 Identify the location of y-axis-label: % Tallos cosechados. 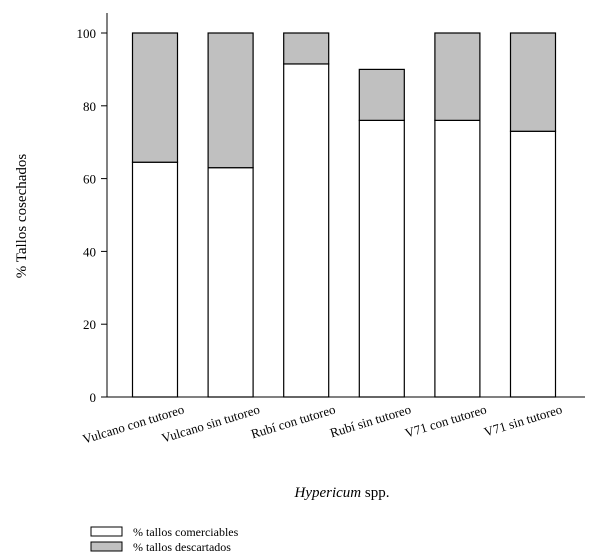
(22, 216).